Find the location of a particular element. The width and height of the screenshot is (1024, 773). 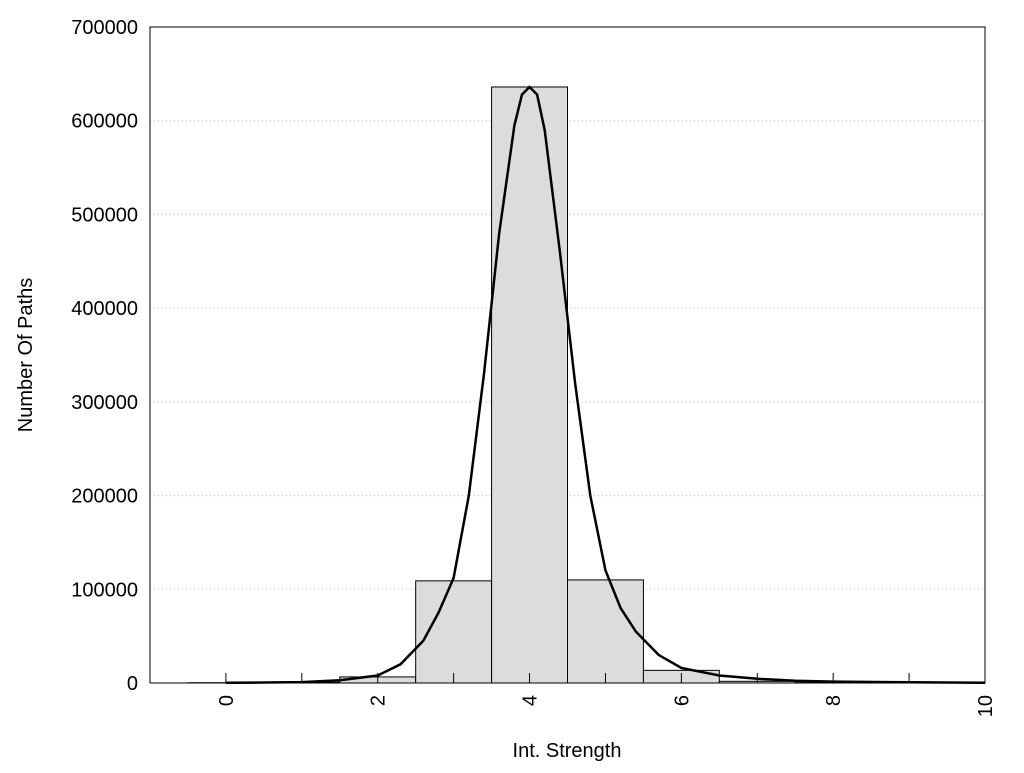

y-tick-label: 500000 is located at coordinates (104, 215).